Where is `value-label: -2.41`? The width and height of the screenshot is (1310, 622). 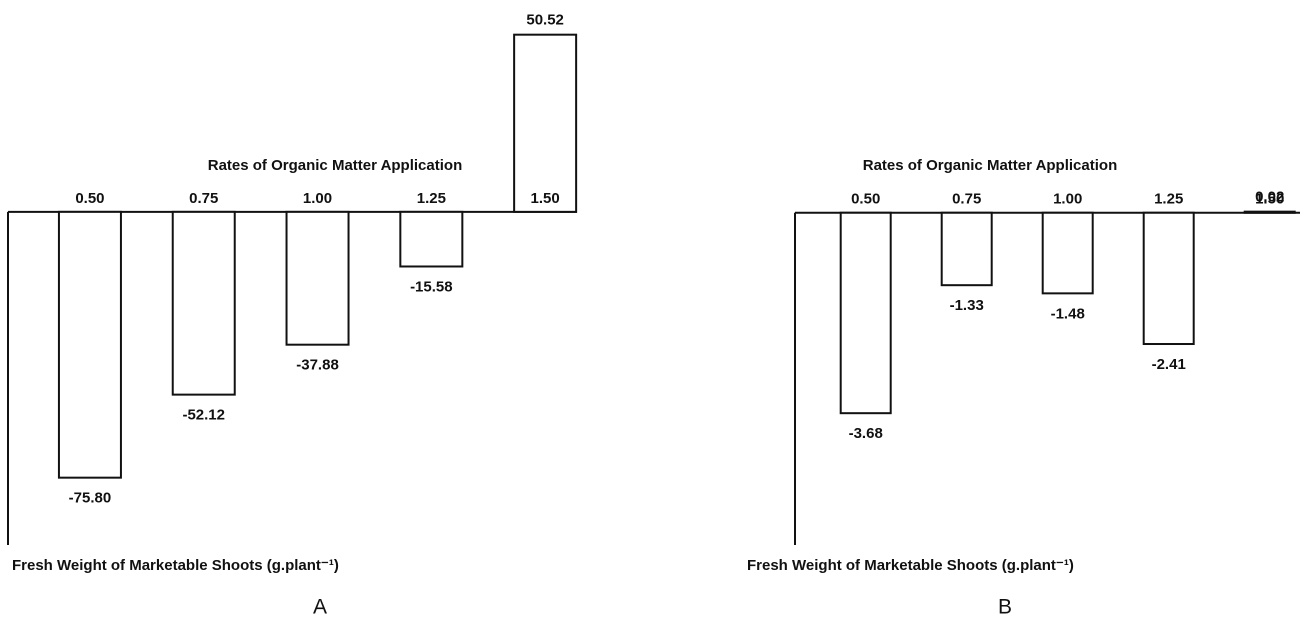
value-label: -2.41 is located at coordinates (1169, 364).